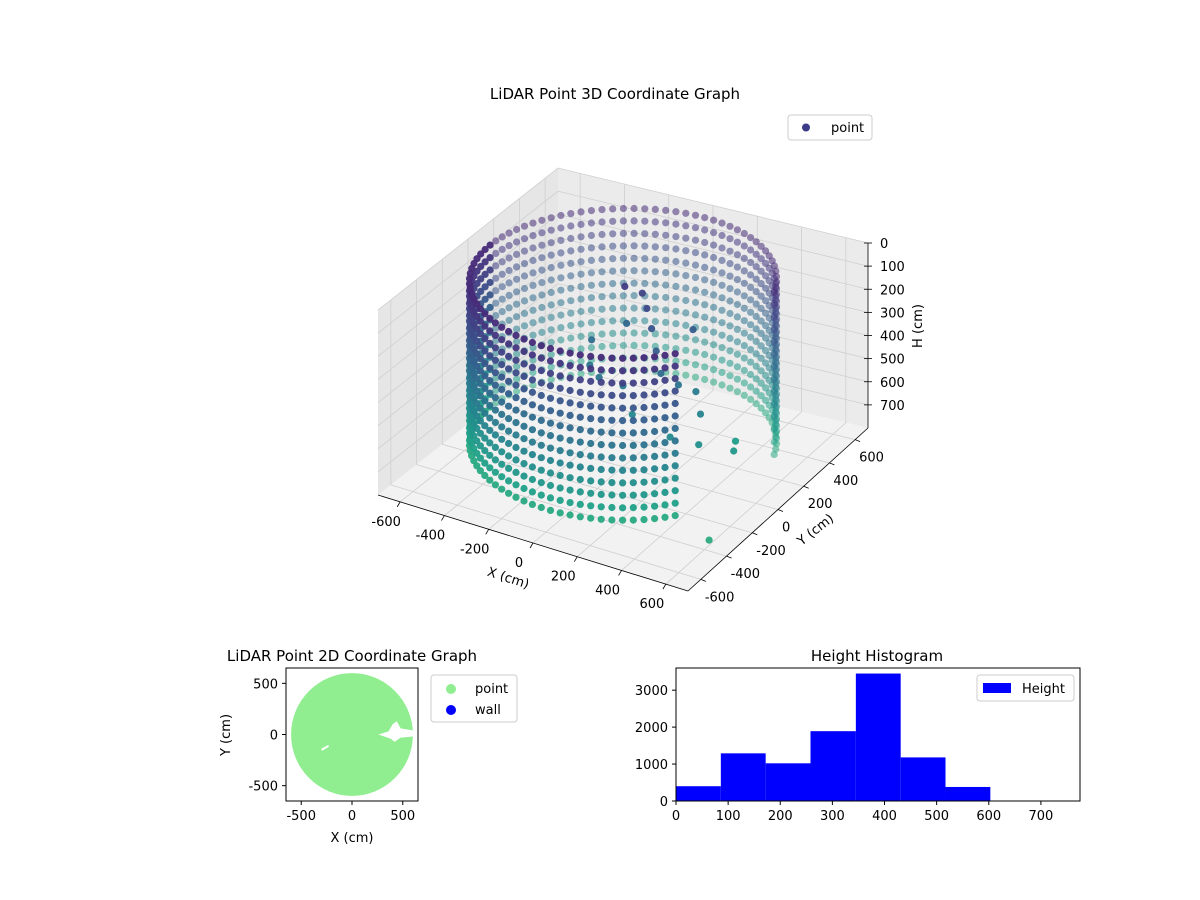 This screenshot has width=1200, height=900. Describe the element at coordinates (845, 481) in the screenshot. I see `y-tick-label: 400` at that location.